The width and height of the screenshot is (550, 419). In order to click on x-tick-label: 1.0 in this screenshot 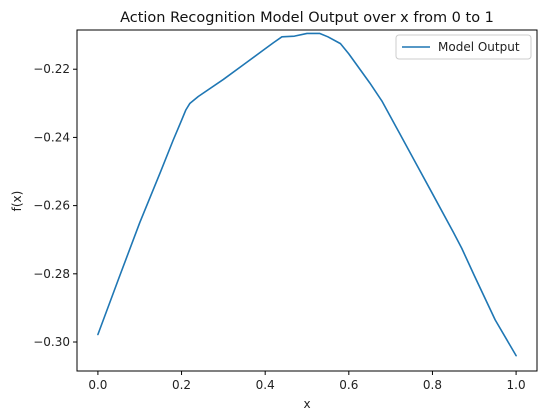, I will do `click(516, 385)`.